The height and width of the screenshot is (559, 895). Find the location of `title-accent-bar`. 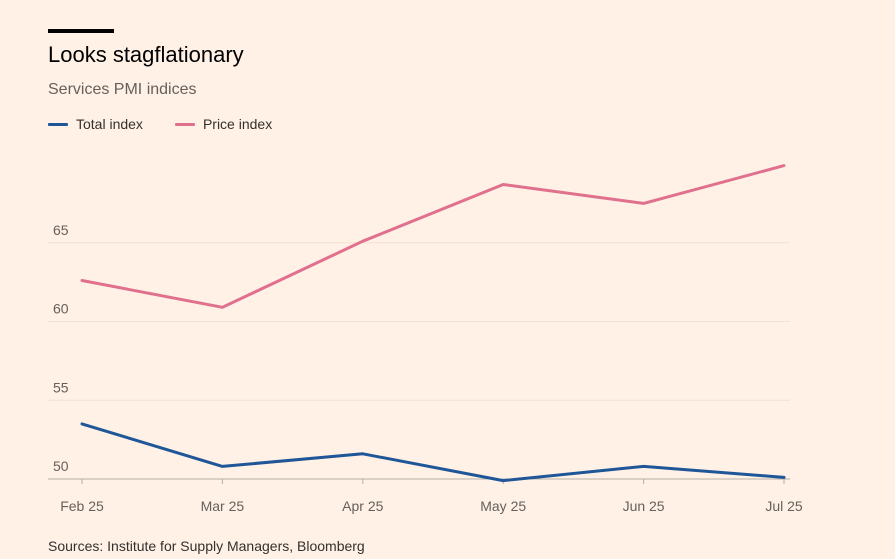

title-accent-bar is located at coordinates (81, 31).